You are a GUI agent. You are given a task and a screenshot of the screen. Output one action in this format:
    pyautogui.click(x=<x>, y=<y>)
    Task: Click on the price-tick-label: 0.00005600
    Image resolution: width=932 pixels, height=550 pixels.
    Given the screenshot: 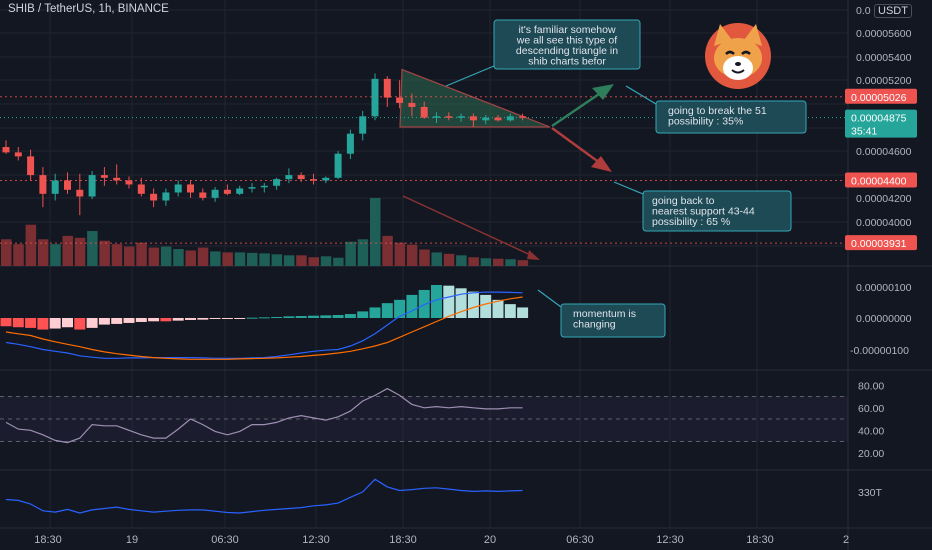 What is the action you would take?
    pyautogui.click(x=884, y=34)
    